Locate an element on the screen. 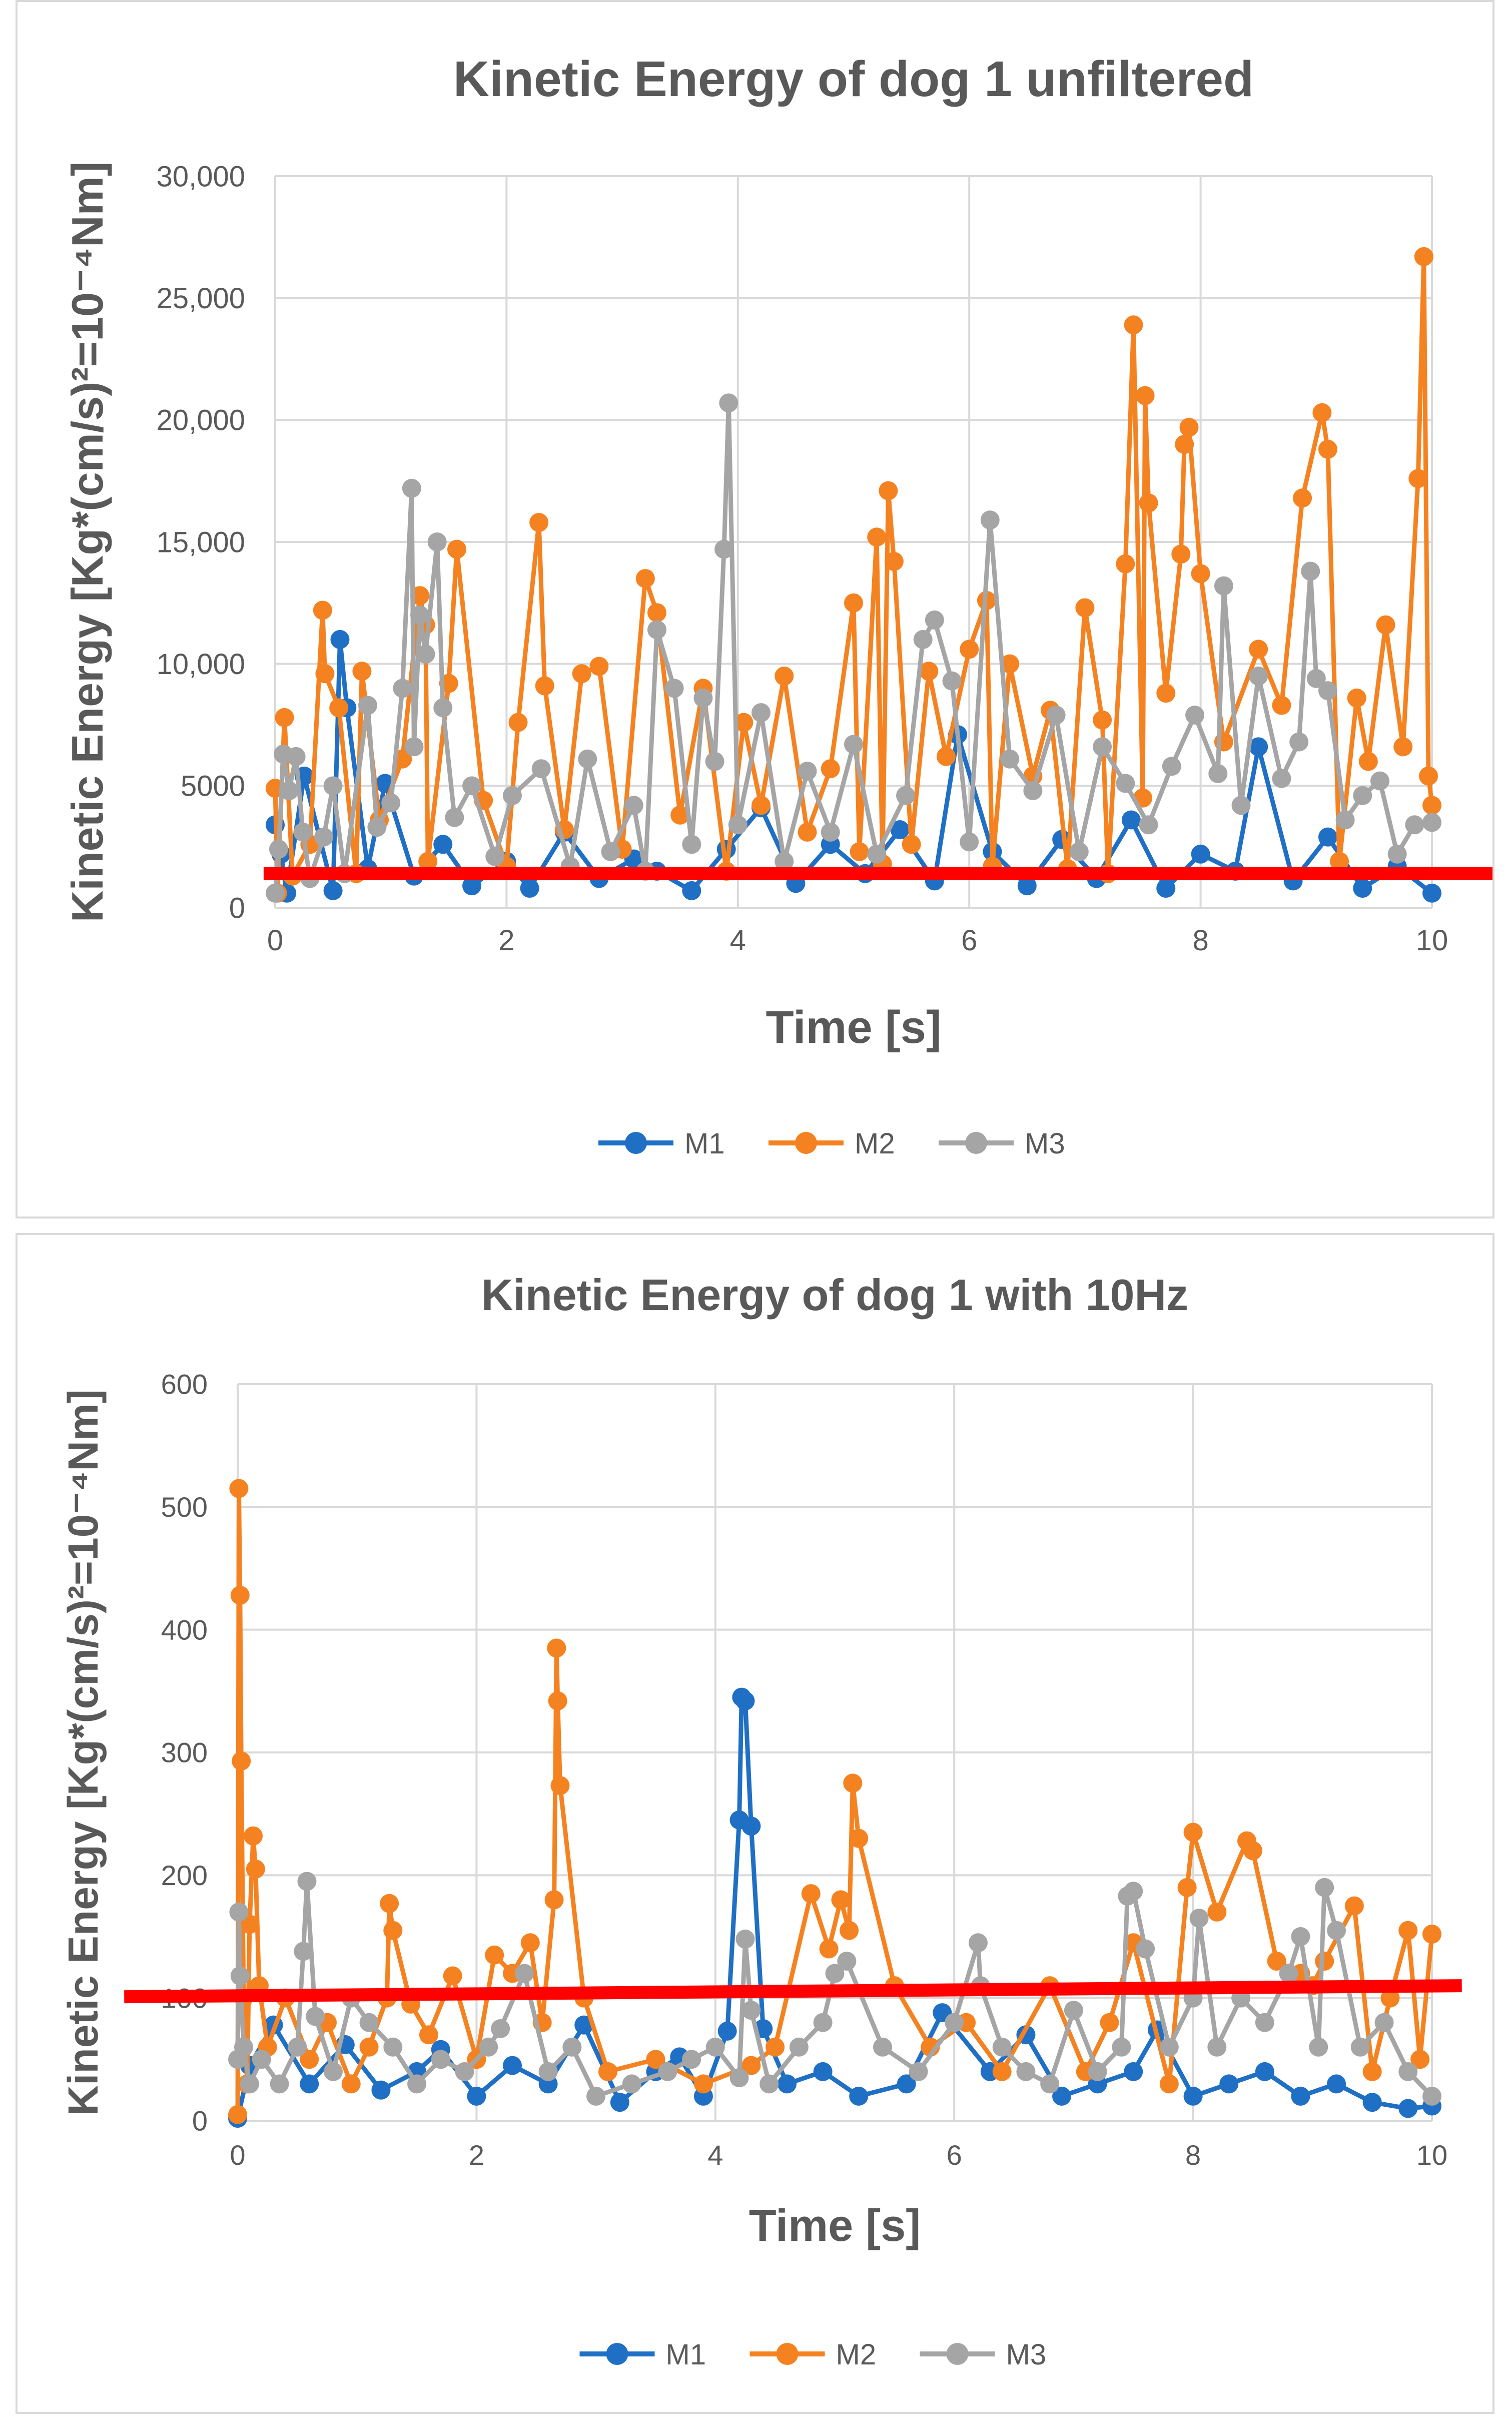 The width and height of the screenshot is (1512, 2424). y-tick-label: 10,000 is located at coordinates (201, 664).